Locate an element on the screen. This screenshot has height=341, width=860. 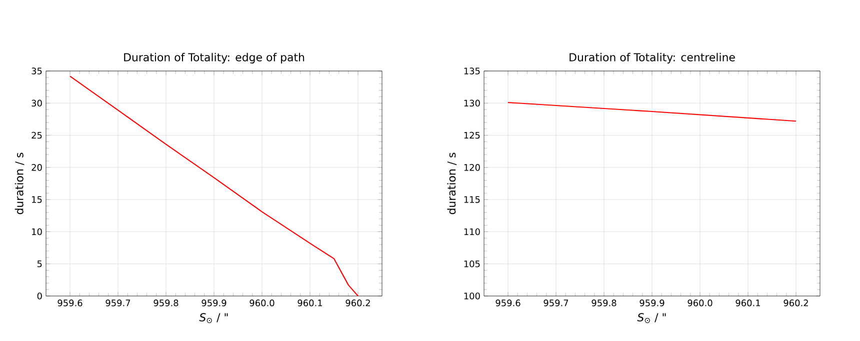
y-tick-label: 30 is located at coordinates (37, 103).